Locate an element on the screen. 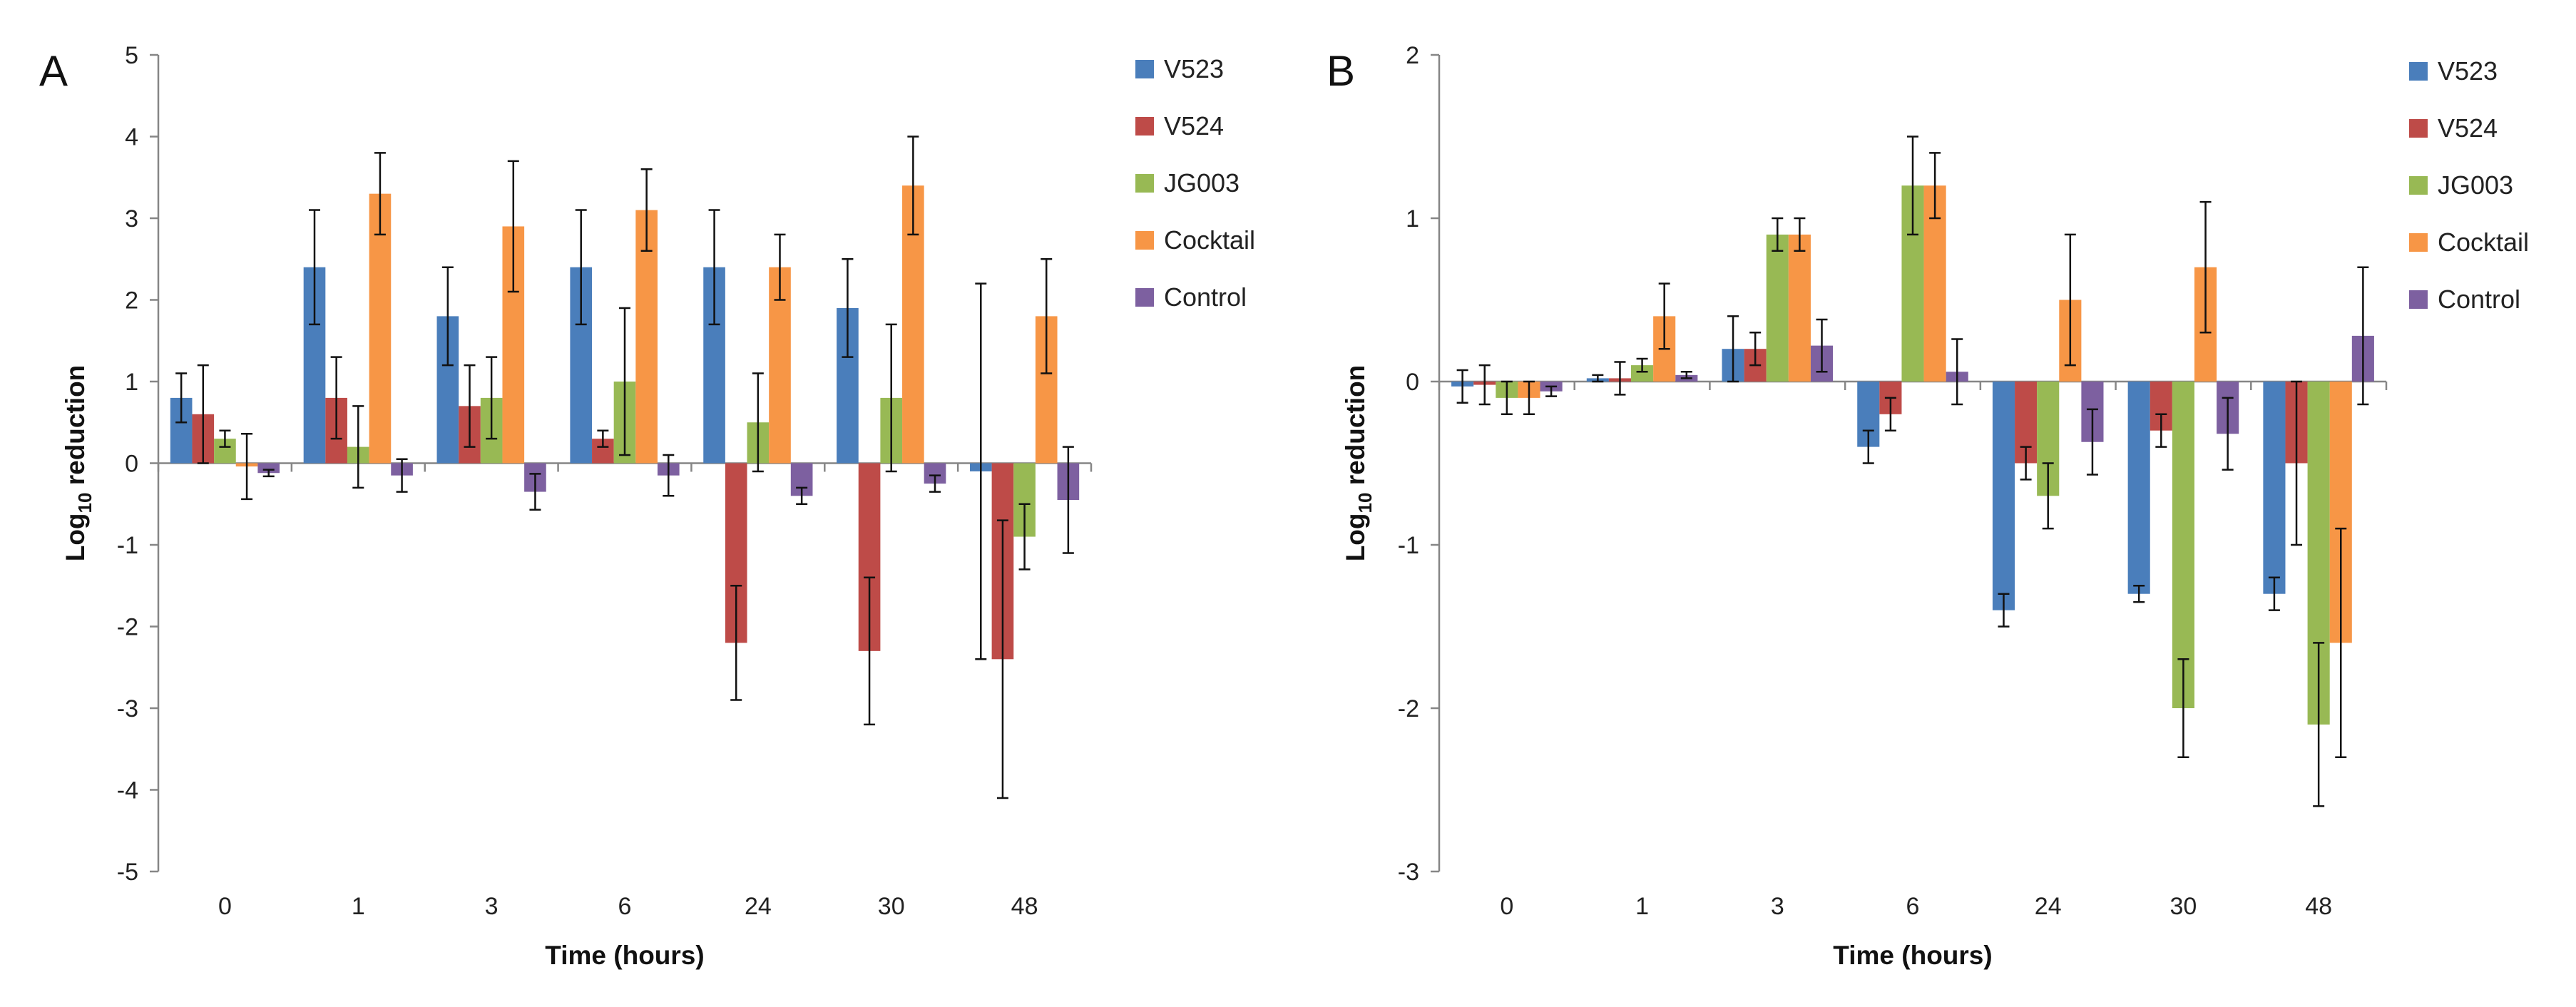  y-tick-label: 5 is located at coordinates (132, 55).